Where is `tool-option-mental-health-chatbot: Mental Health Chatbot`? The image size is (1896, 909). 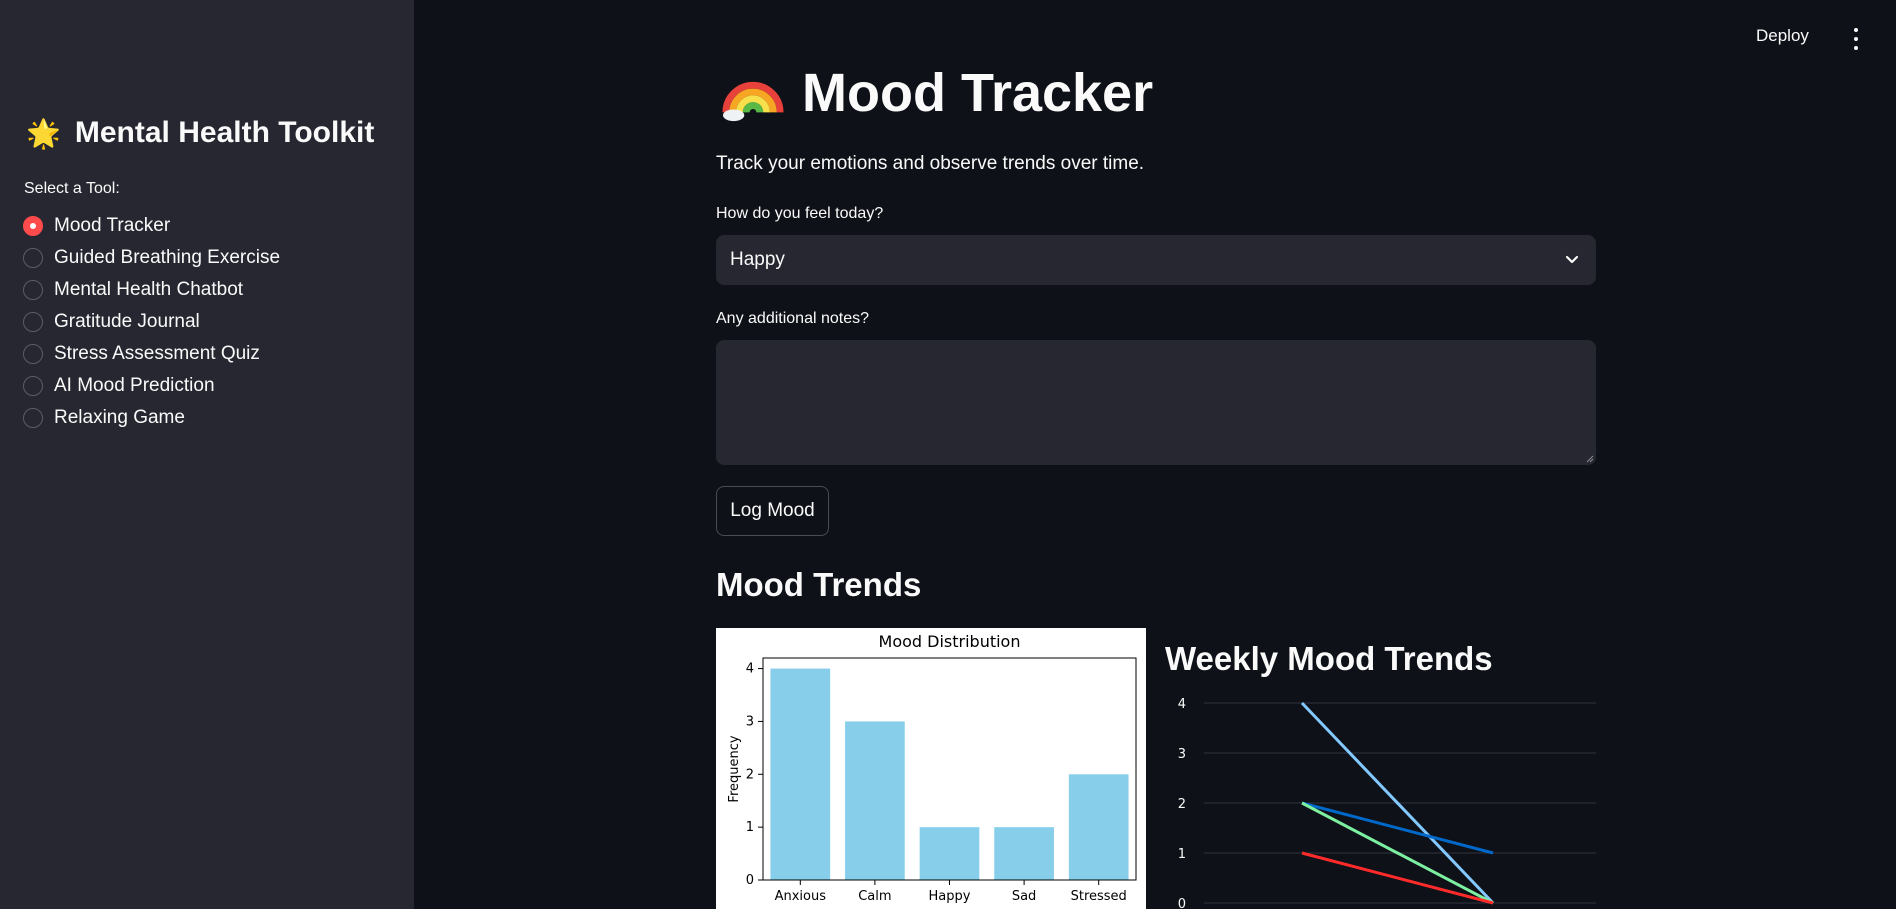
tool-option-mental-health-chatbot: Mental Health Chatbot is located at coordinates (151, 290).